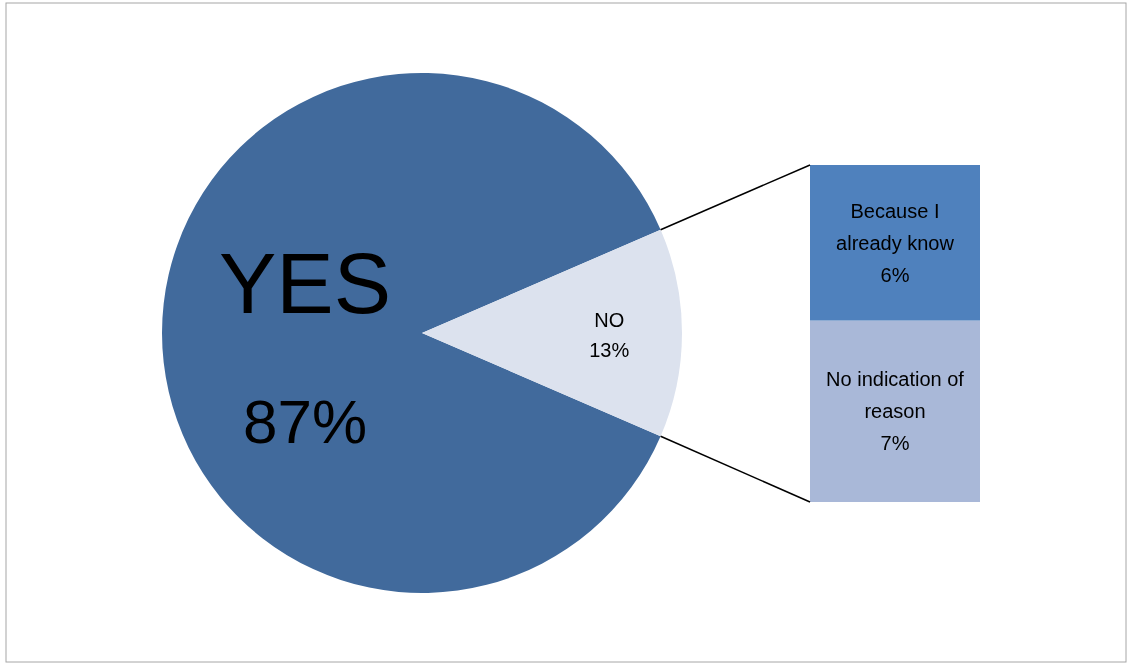  What do you see at coordinates (552, 333) in the screenshot?
I see `pie-slice` at bounding box center [552, 333].